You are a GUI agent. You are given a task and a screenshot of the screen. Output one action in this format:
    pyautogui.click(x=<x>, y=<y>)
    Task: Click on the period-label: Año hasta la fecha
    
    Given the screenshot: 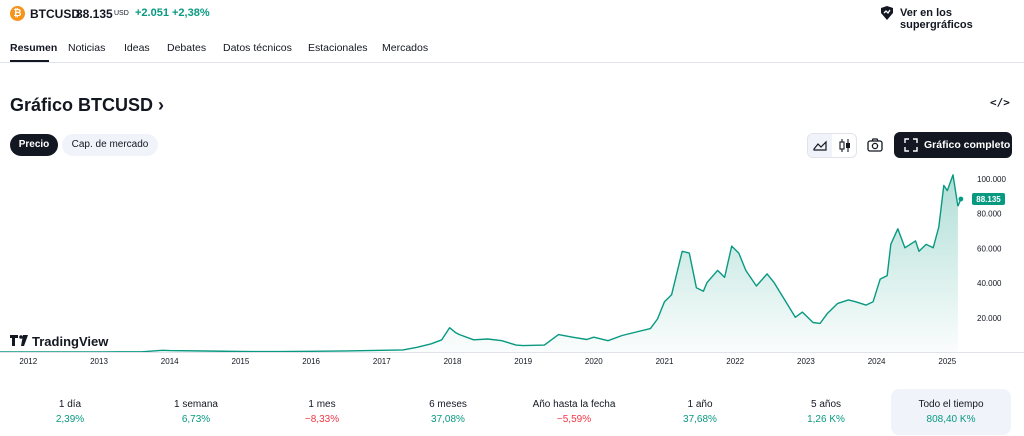 What is the action you would take?
    pyautogui.click(x=574, y=404)
    